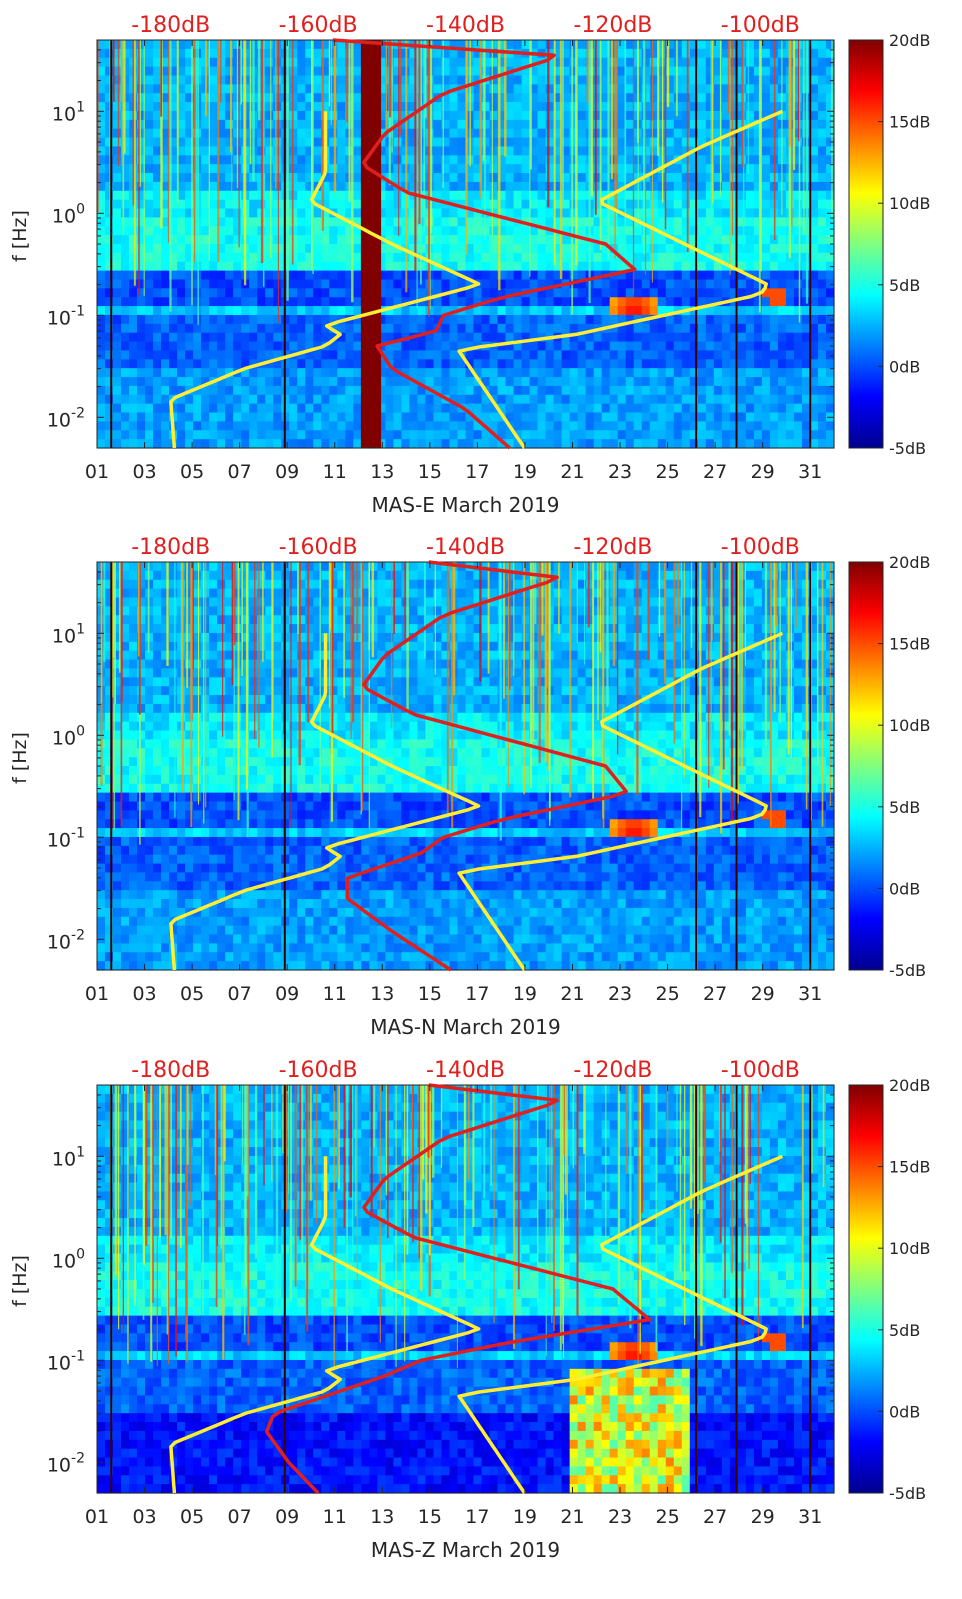  I want to click on y-tick-label: 10⁻², so click(66, 1463).